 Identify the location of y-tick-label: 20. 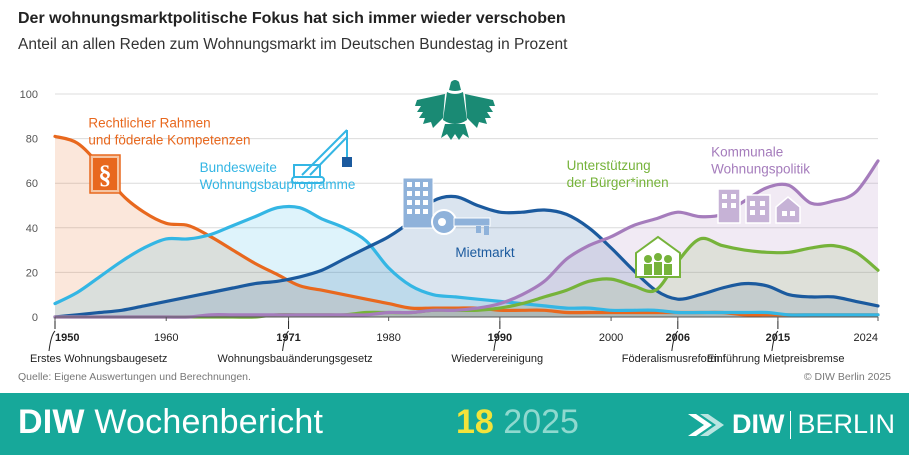
(32, 273).